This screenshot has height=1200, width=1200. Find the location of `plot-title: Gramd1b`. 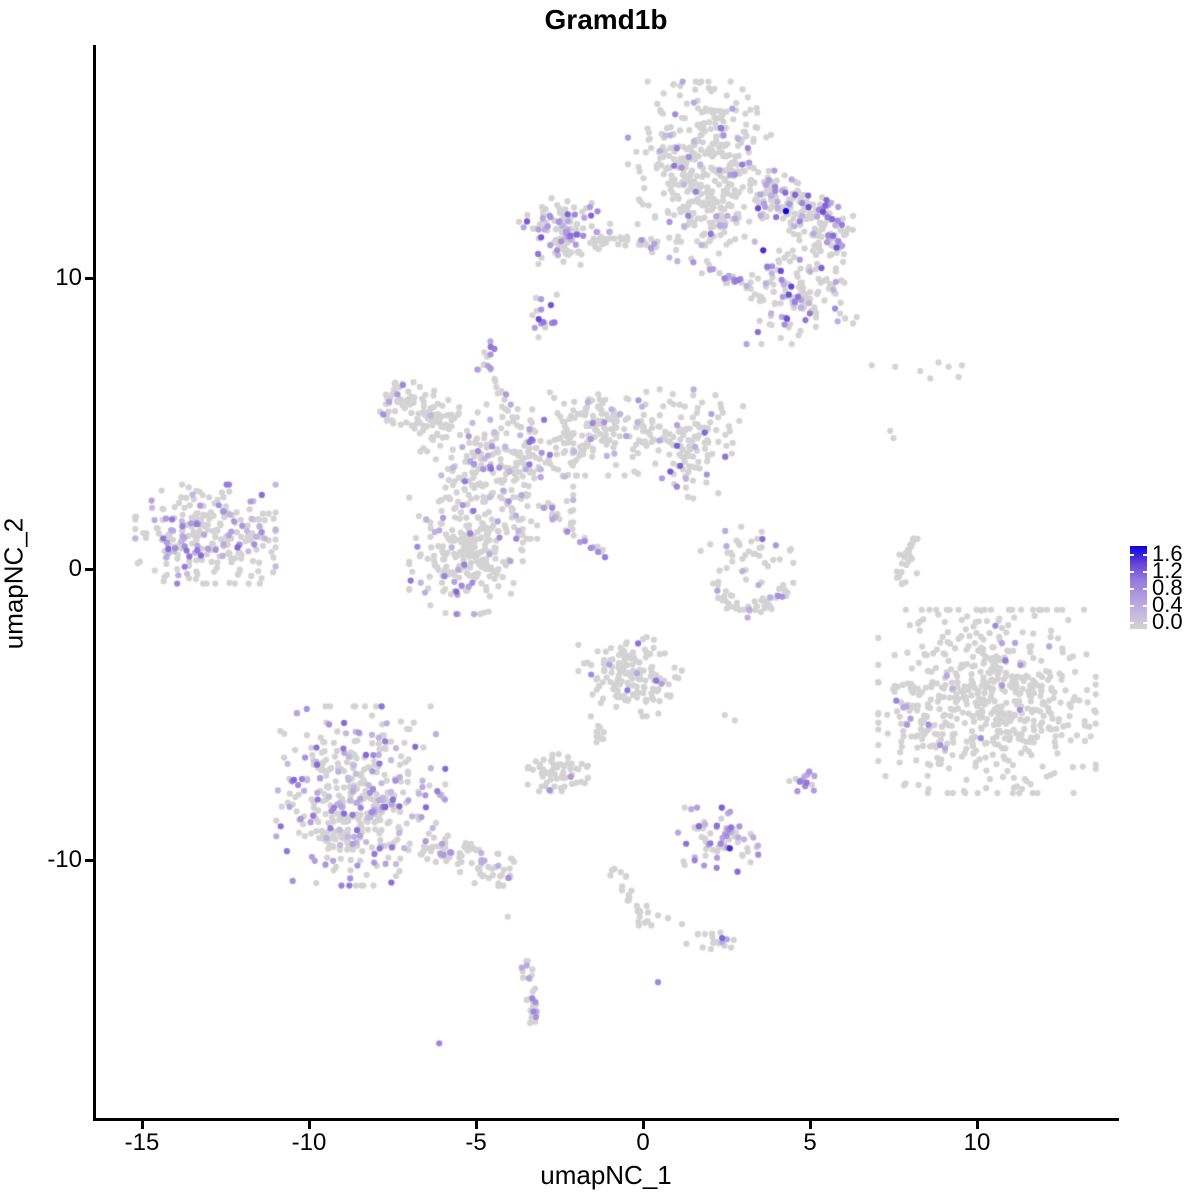

plot-title: Gramd1b is located at coordinates (606, 19).